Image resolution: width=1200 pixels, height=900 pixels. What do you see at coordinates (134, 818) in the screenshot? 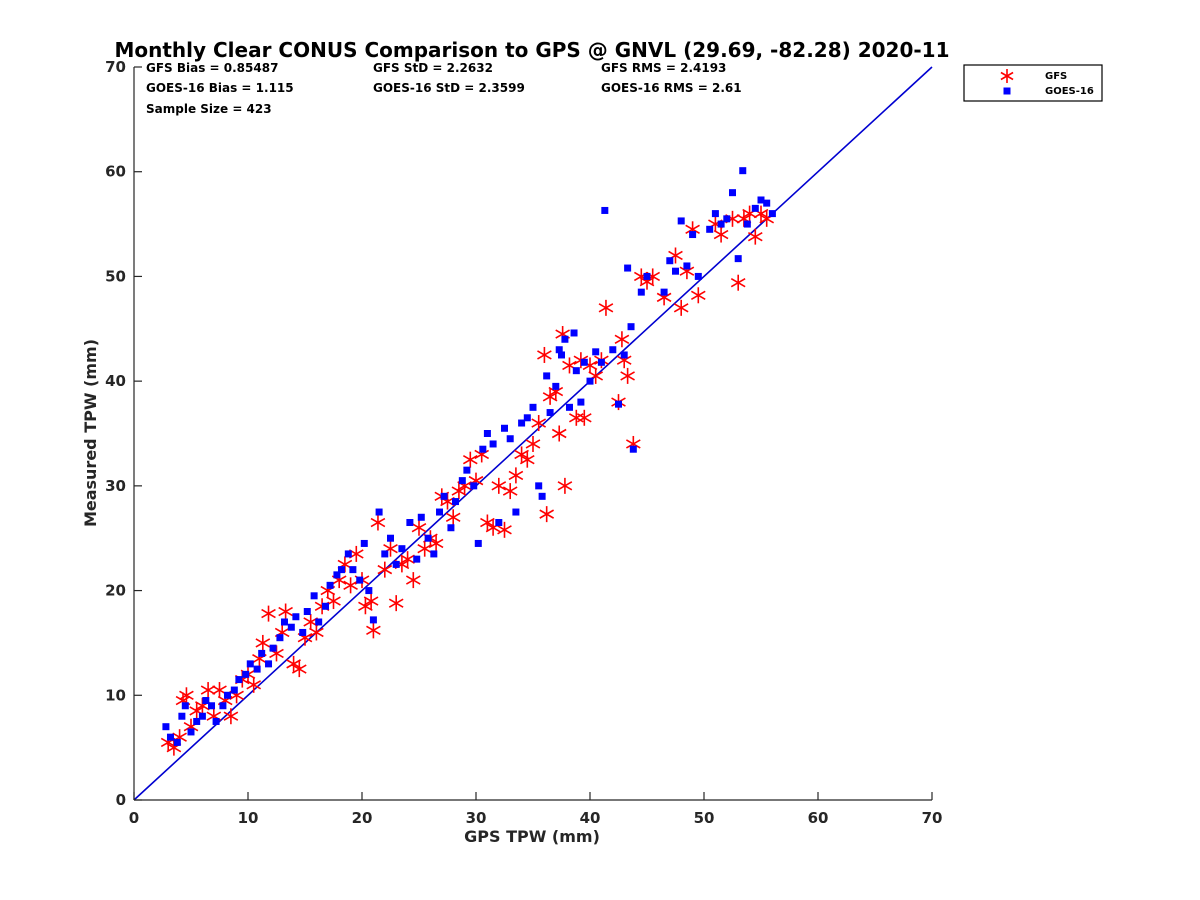
I see `x-tick-label: 0` at bounding box center [134, 818].